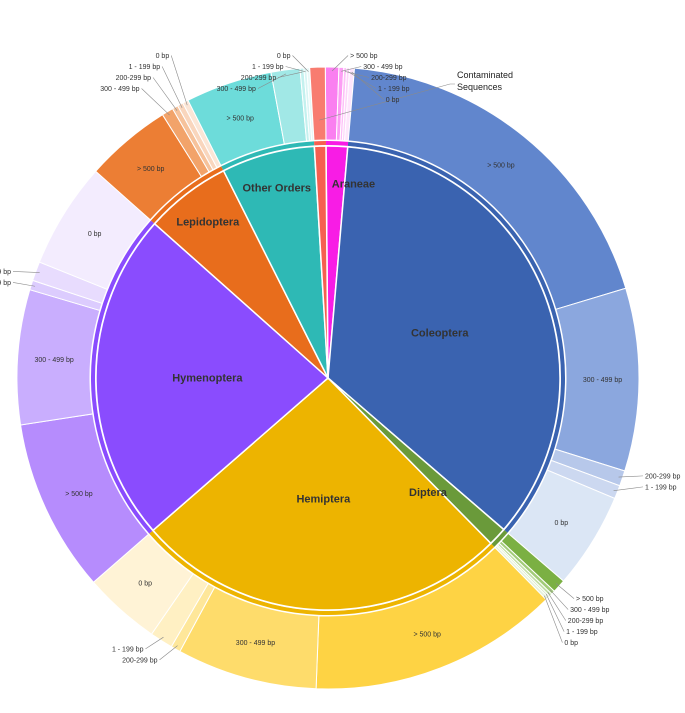 The image size is (685, 713). What do you see at coordinates (485, 81) in the screenshot?
I see `contaminated-sequences-note: Contaminated Sequences` at bounding box center [485, 81].